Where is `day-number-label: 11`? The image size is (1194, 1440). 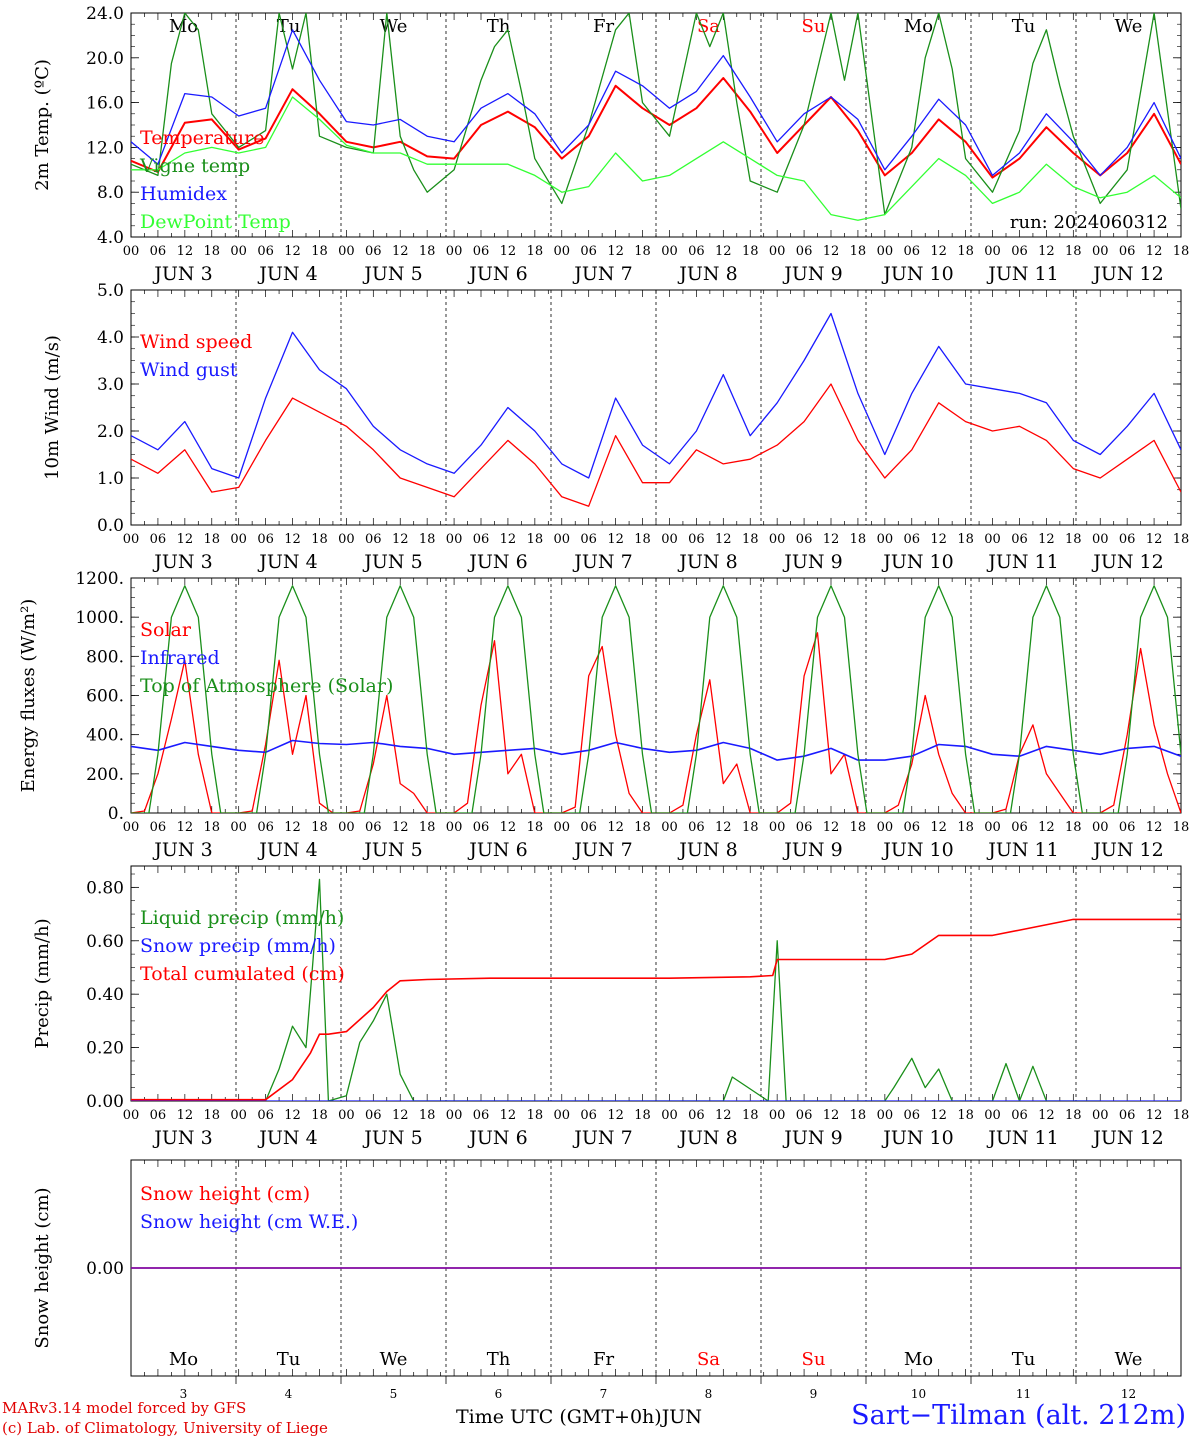 day-number-label: 11 is located at coordinates (1023, 1393).